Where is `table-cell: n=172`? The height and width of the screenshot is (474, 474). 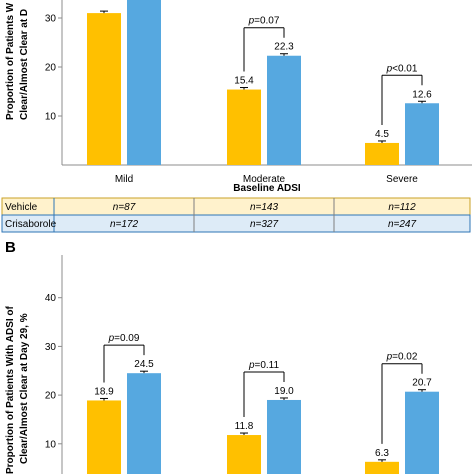 table-cell: n=172 is located at coordinates (124, 224).